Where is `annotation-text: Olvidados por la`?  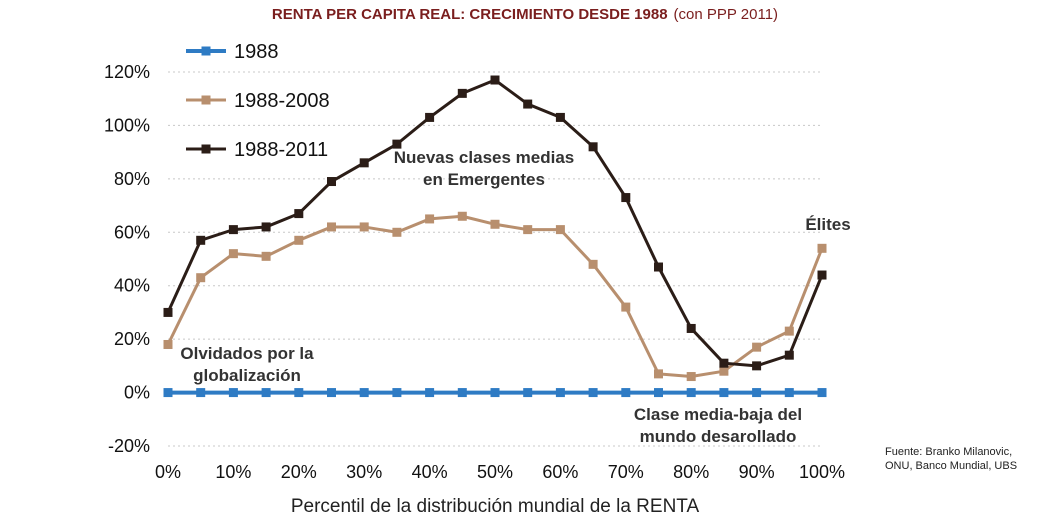
annotation-text: Olvidados por la is located at coordinates (247, 353).